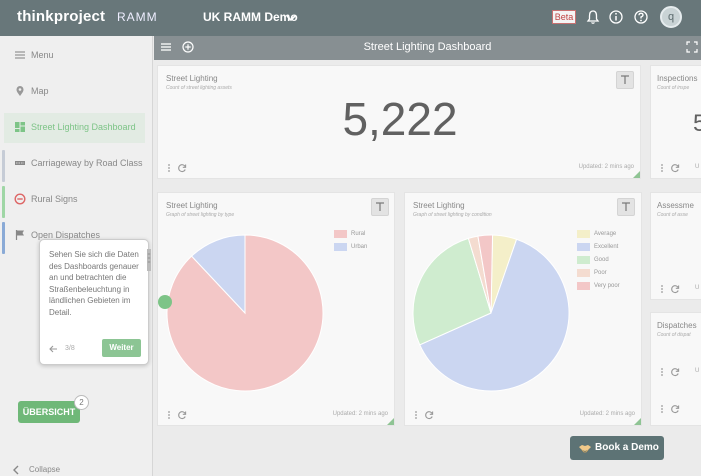 The width and height of the screenshot is (701, 476). What do you see at coordinates (671, 17) in the screenshot?
I see `user-avatar: q` at bounding box center [671, 17].